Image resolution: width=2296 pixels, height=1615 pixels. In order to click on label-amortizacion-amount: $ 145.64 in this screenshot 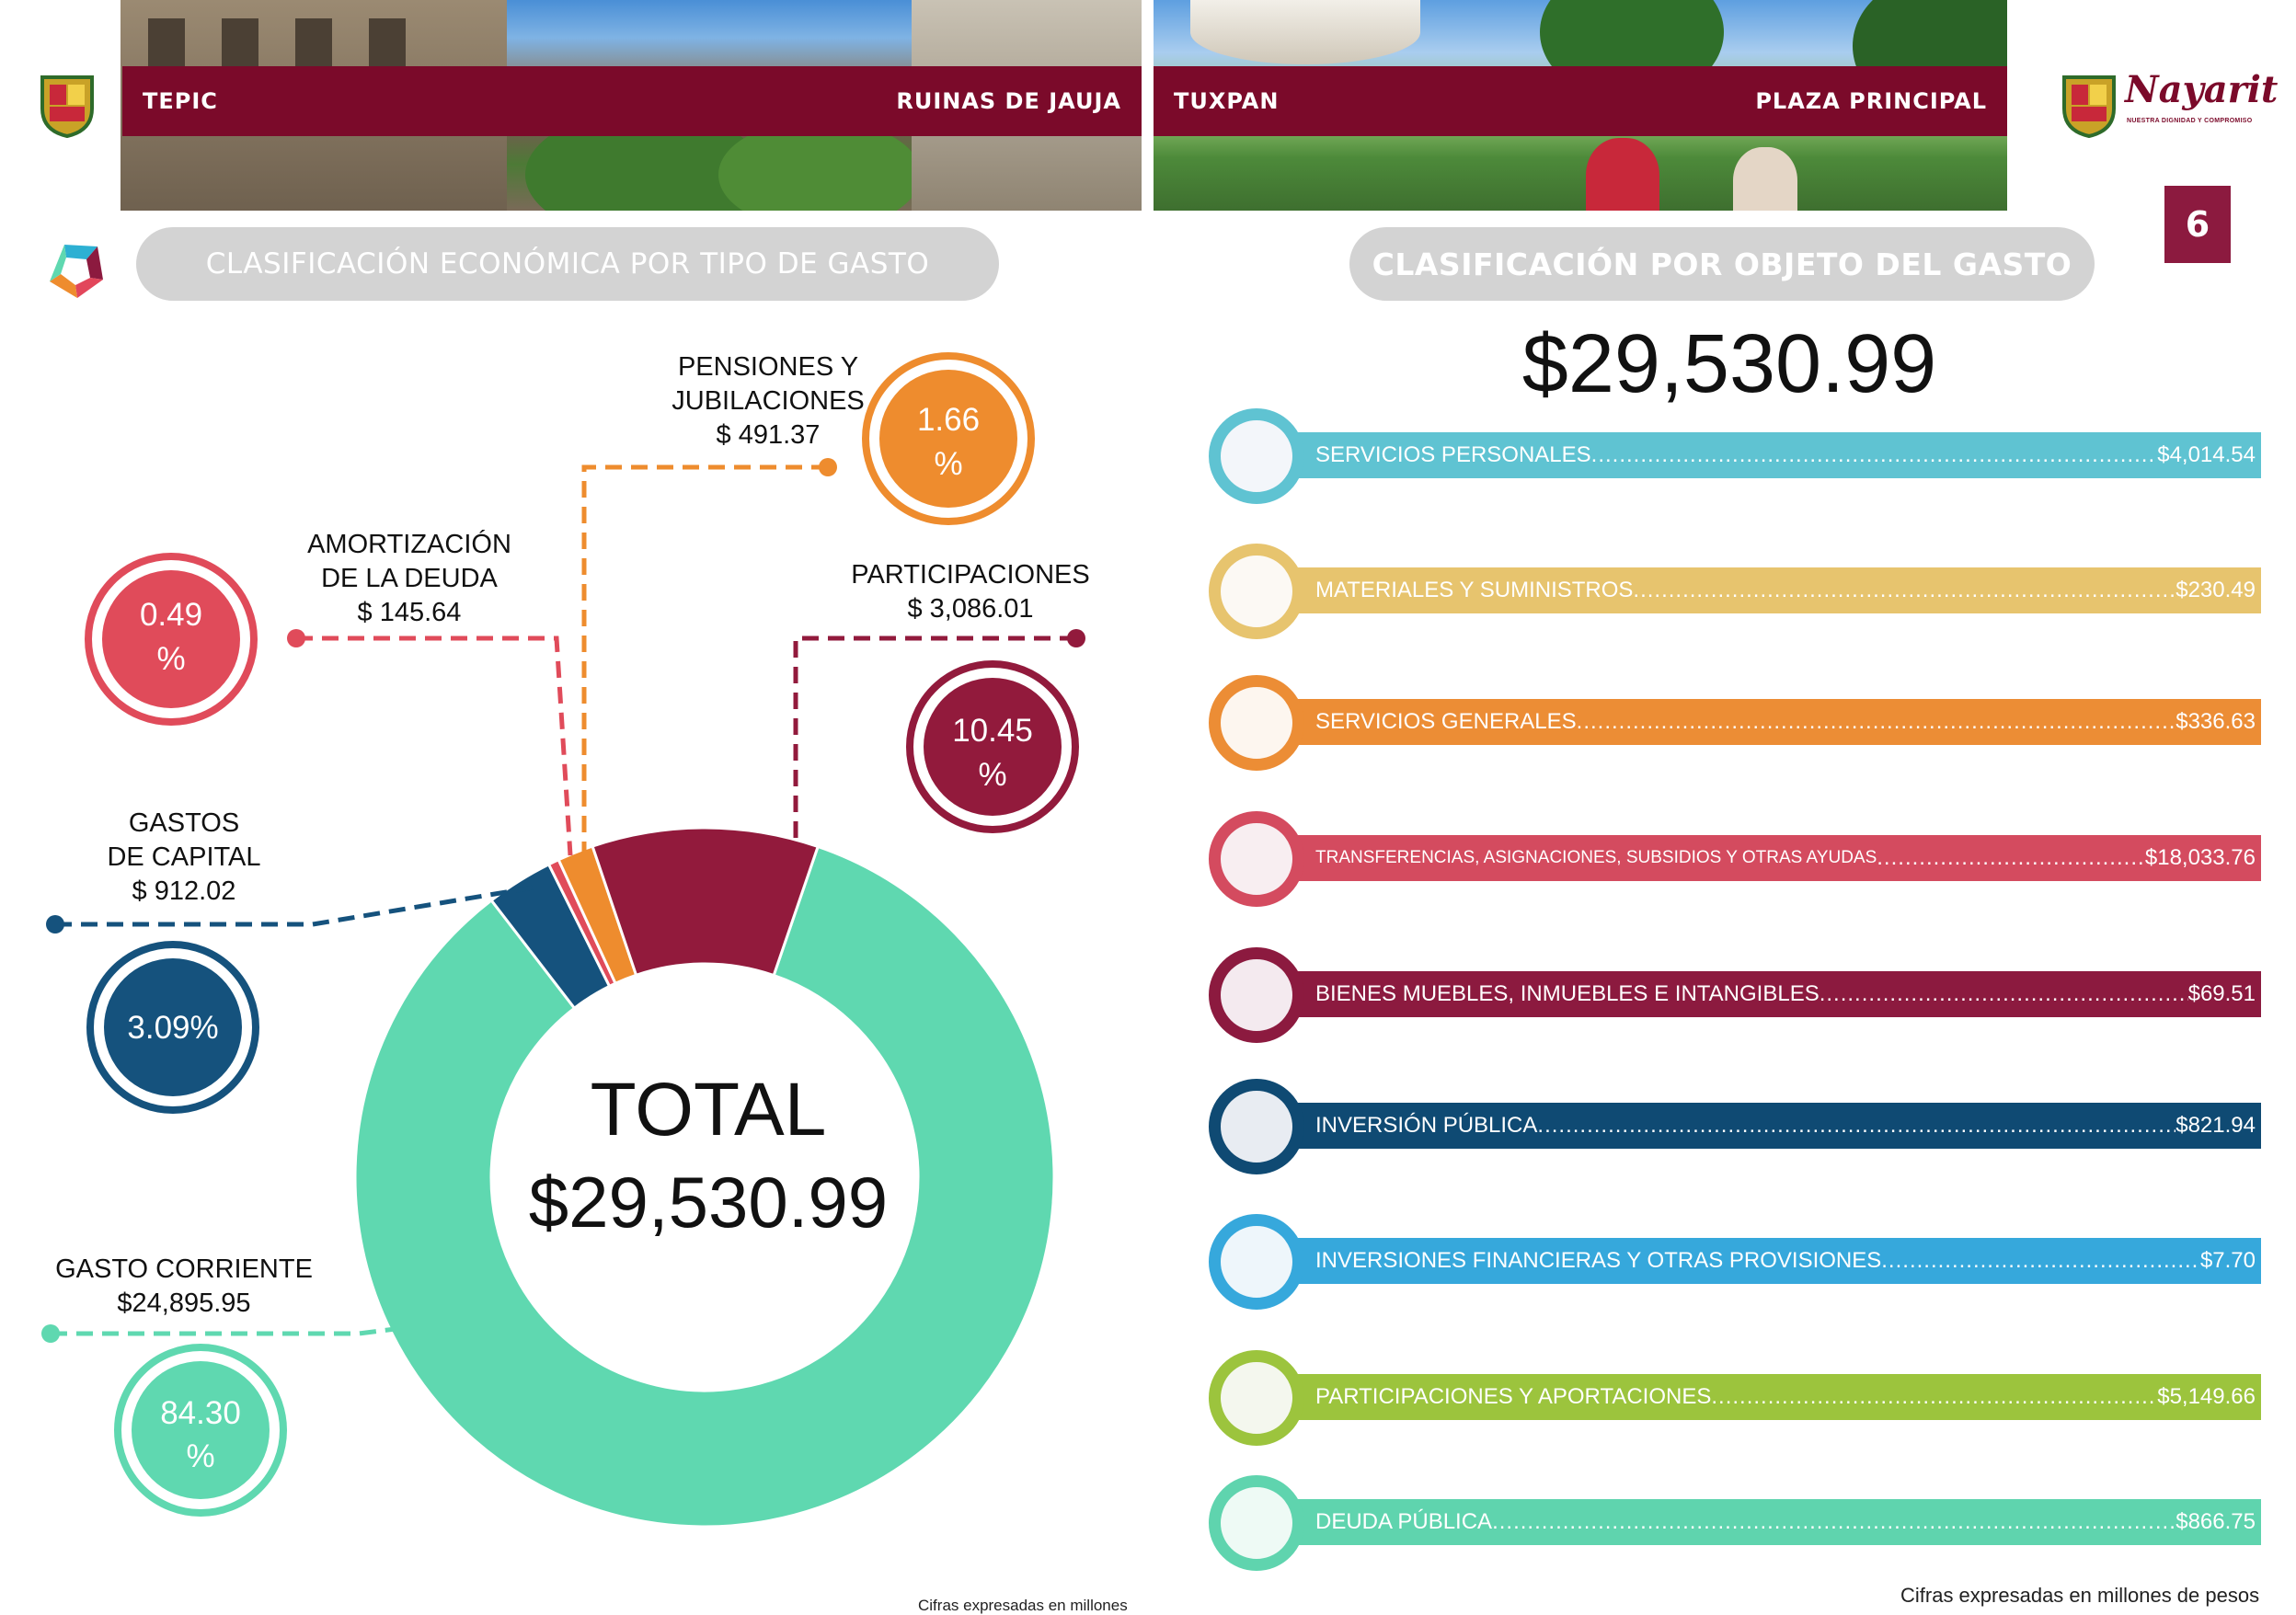, I will do `click(409, 612)`.